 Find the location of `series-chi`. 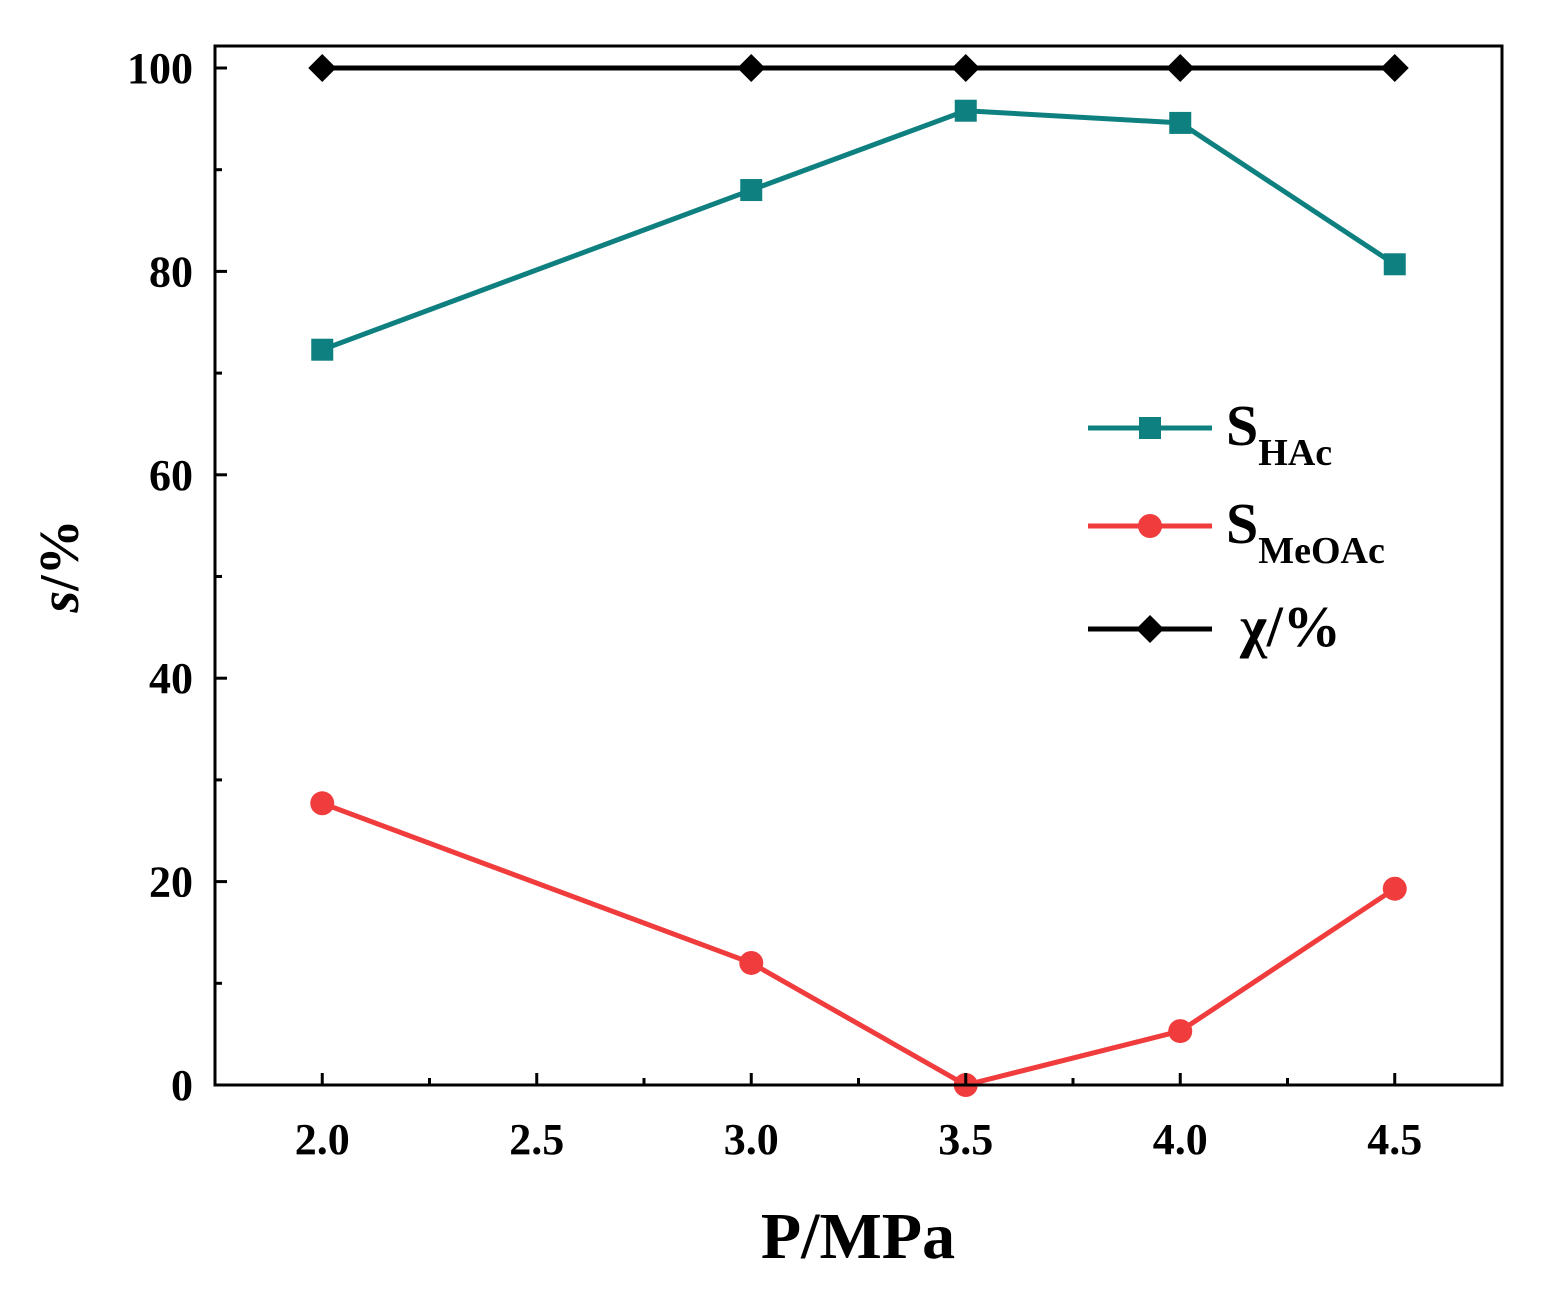

series-chi is located at coordinates (858, 68).